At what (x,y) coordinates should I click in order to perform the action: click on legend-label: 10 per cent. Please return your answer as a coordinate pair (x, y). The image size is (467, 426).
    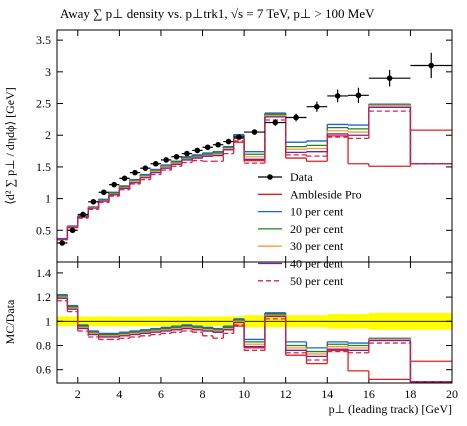
    Looking at the image, I should click on (317, 212).